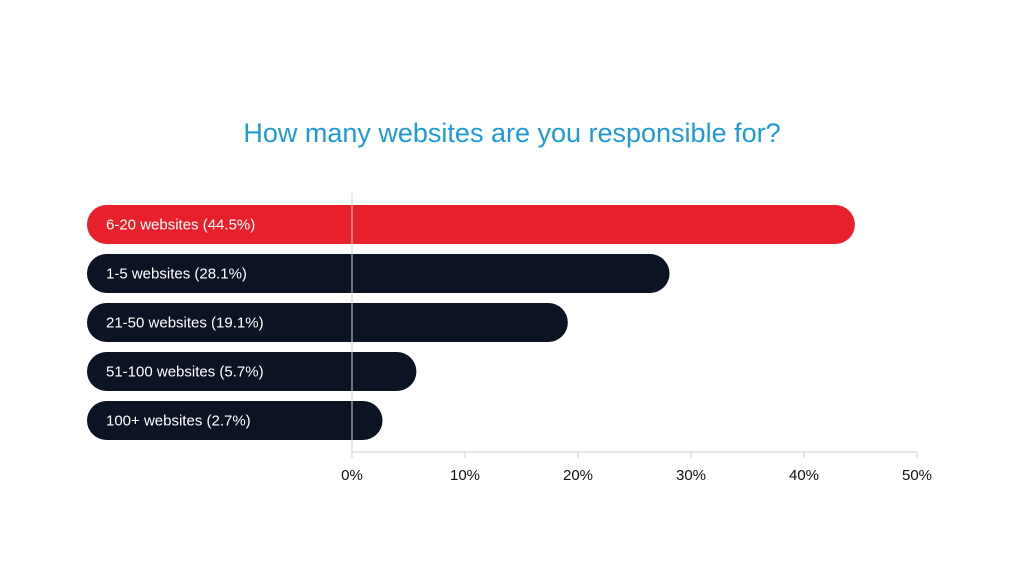 This screenshot has height=576, width=1024. I want to click on x-tick-label-0: 0%, so click(352, 475).